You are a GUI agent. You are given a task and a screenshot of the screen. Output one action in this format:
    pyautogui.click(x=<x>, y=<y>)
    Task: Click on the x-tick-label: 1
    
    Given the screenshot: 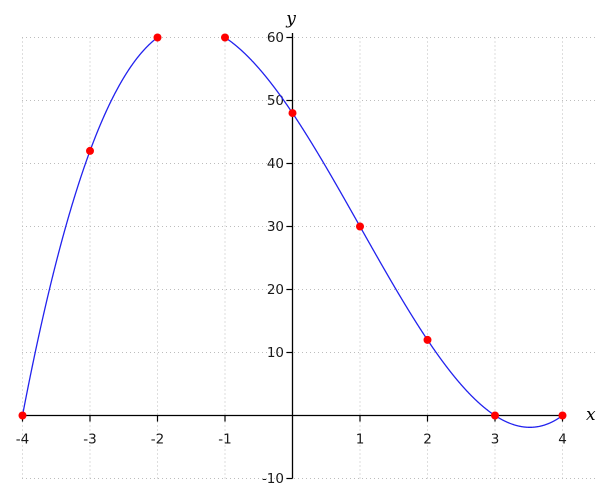 What is the action you would take?
    pyautogui.click(x=360, y=440)
    